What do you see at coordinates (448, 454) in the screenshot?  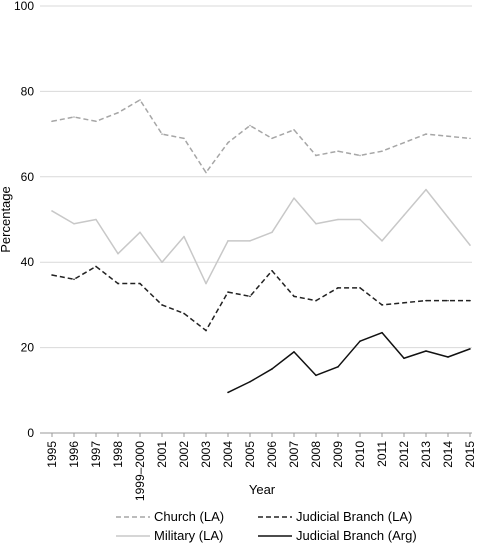 I see `x-tick-label: 2014` at bounding box center [448, 454].